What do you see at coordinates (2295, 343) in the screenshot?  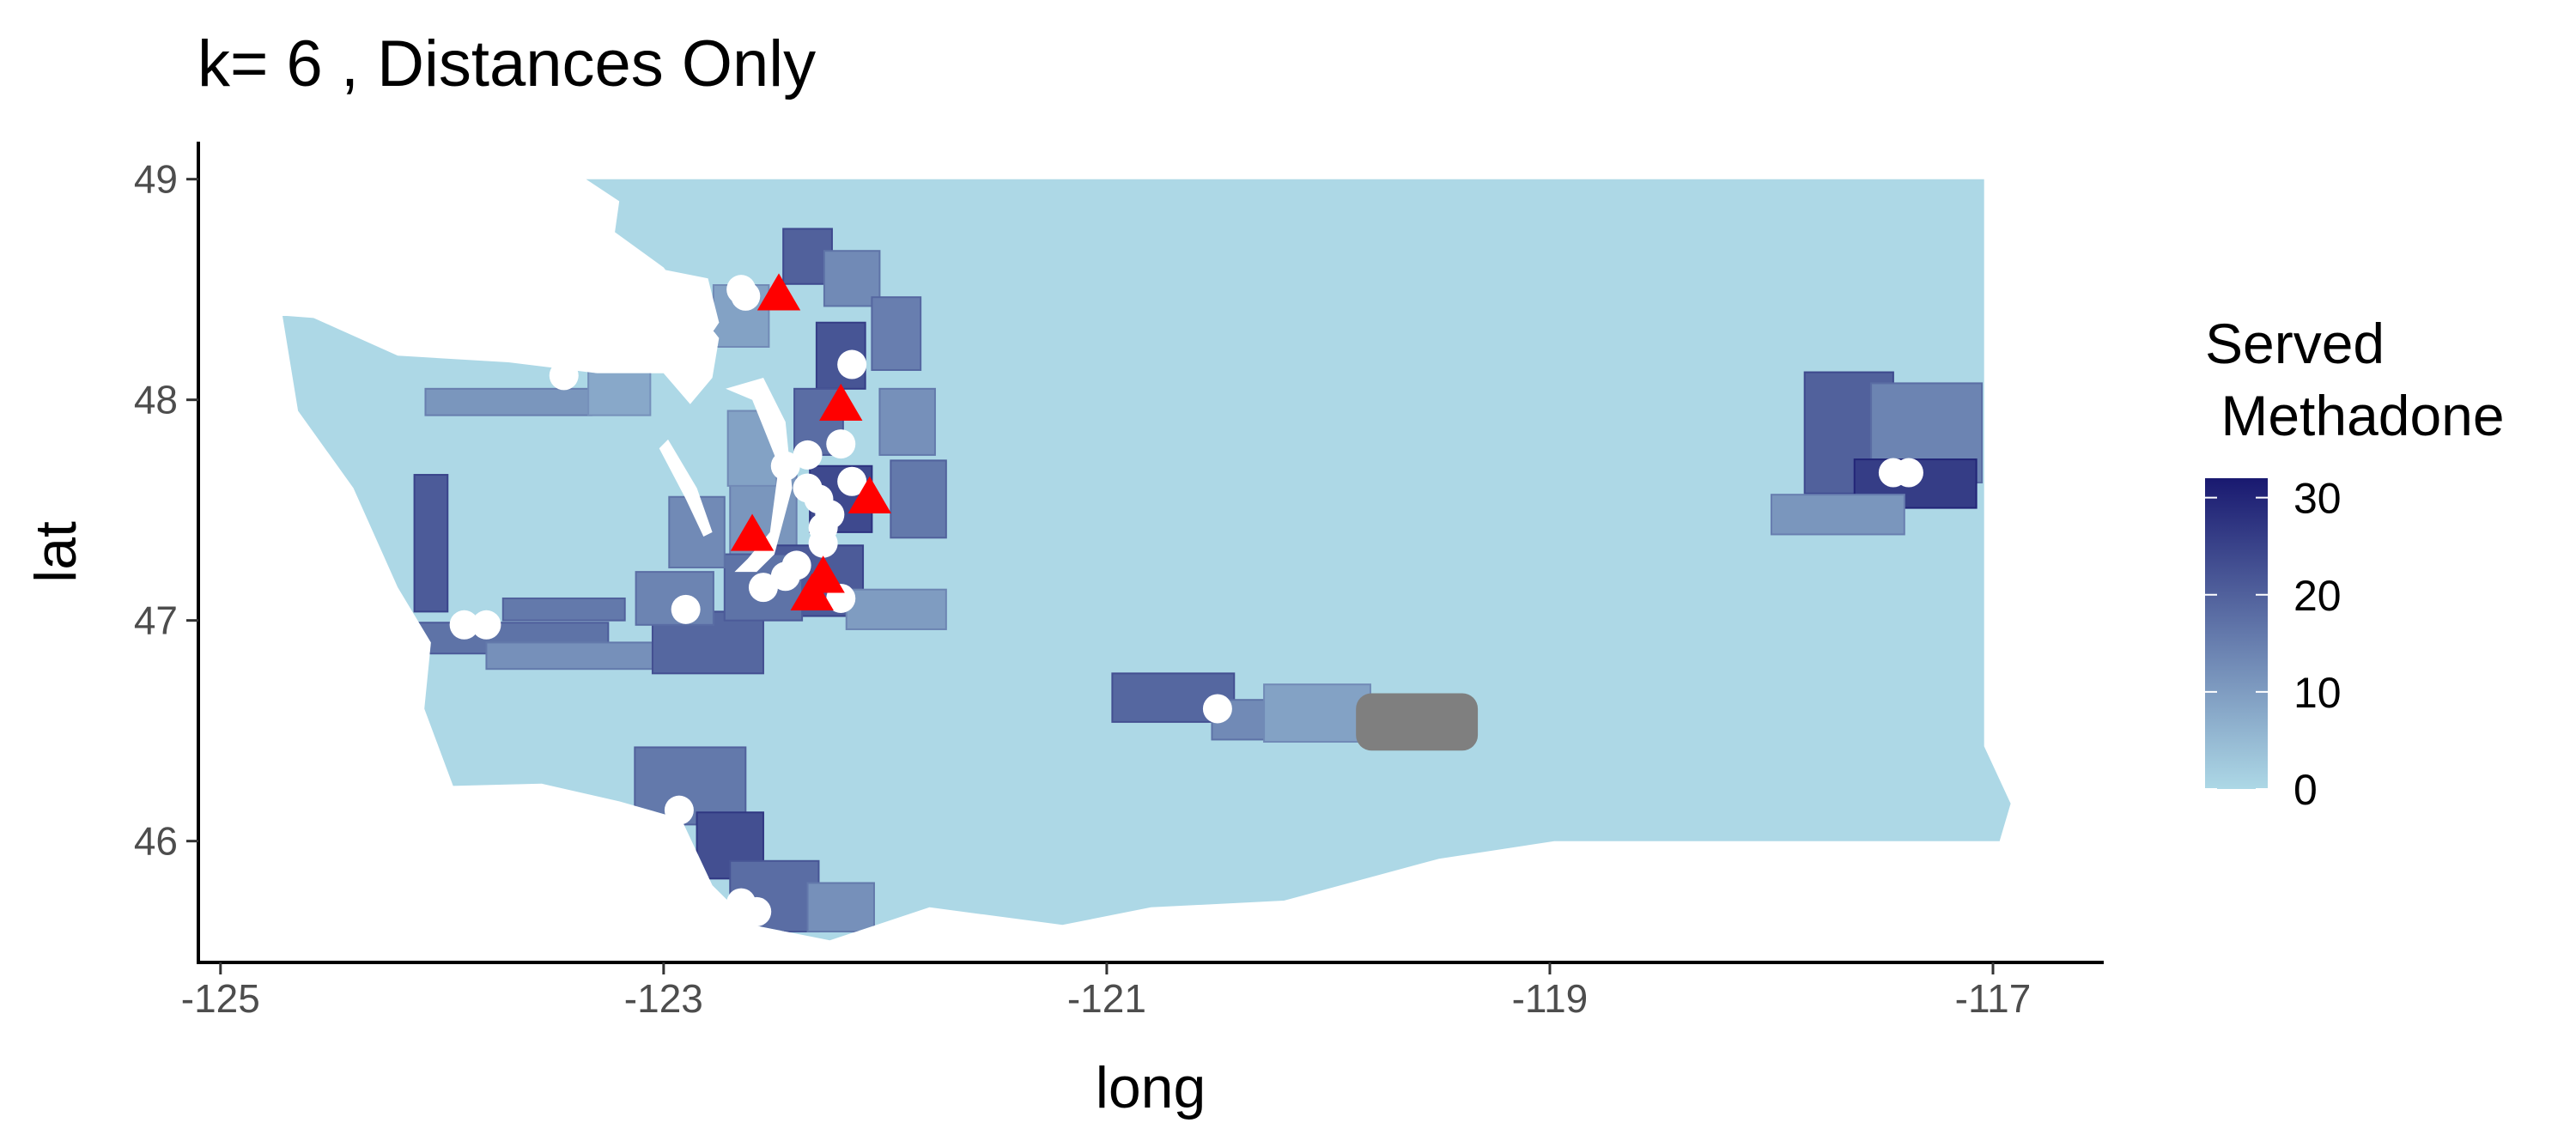 I see `legend-title-line1: Served` at bounding box center [2295, 343].